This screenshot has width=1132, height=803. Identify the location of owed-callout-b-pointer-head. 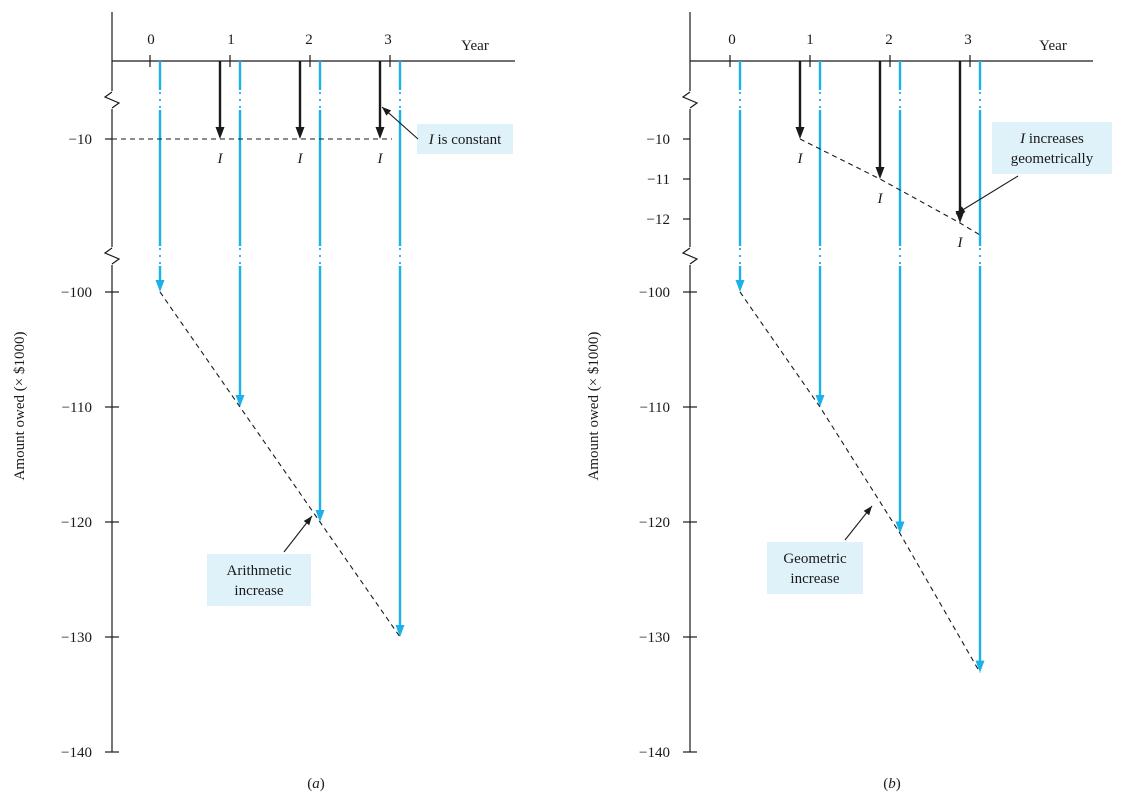
(867, 511).